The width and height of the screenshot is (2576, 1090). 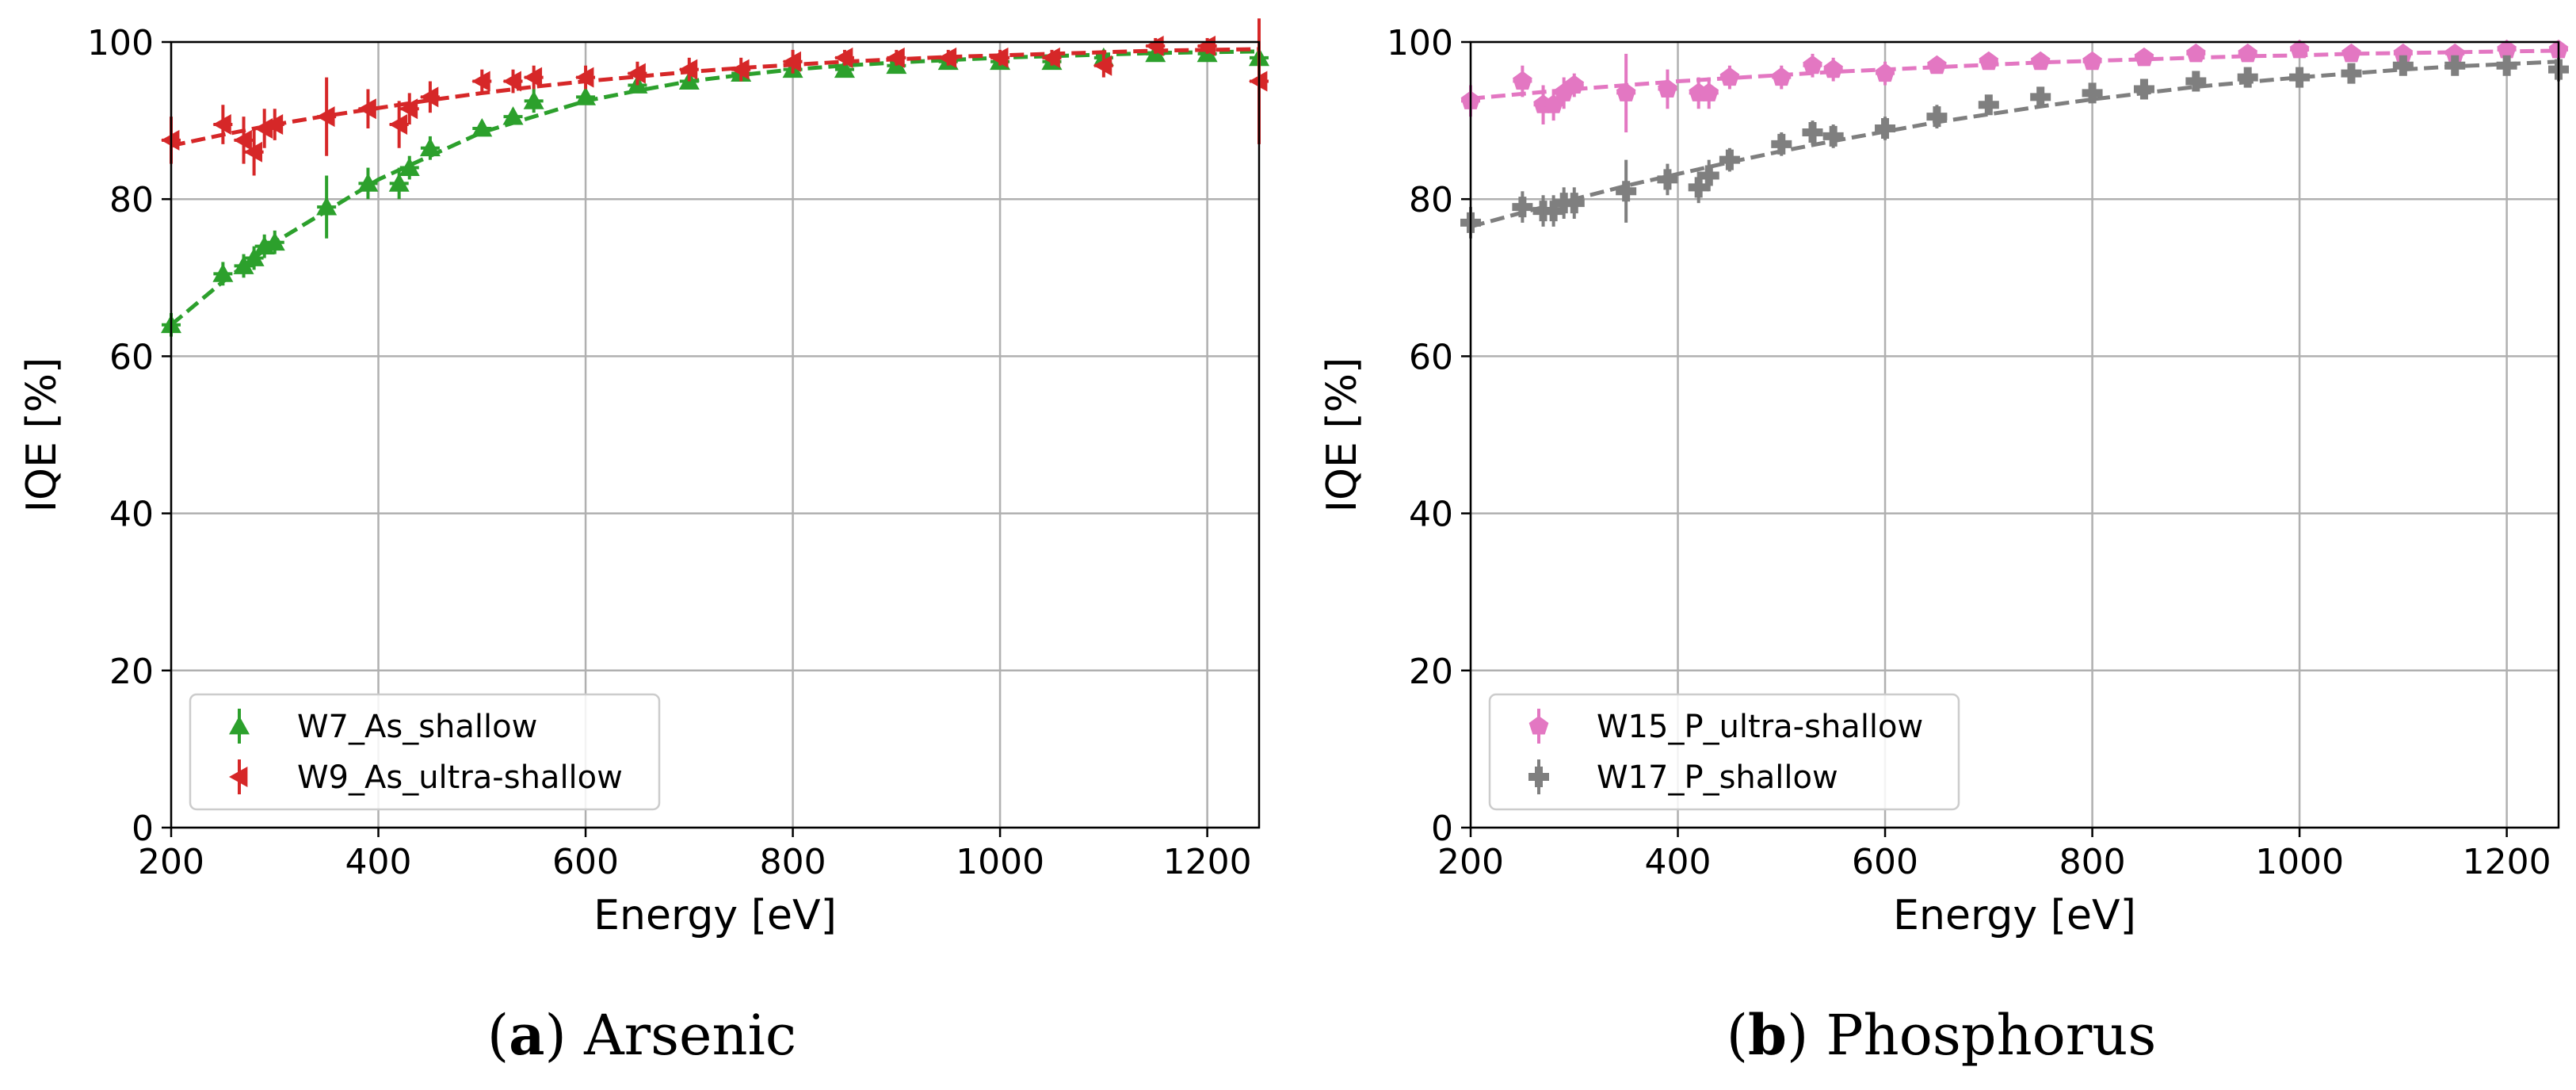 What do you see at coordinates (2507, 862) in the screenshot?
I see `x-tick-label: 1200` at bounding box center [2507, 862].